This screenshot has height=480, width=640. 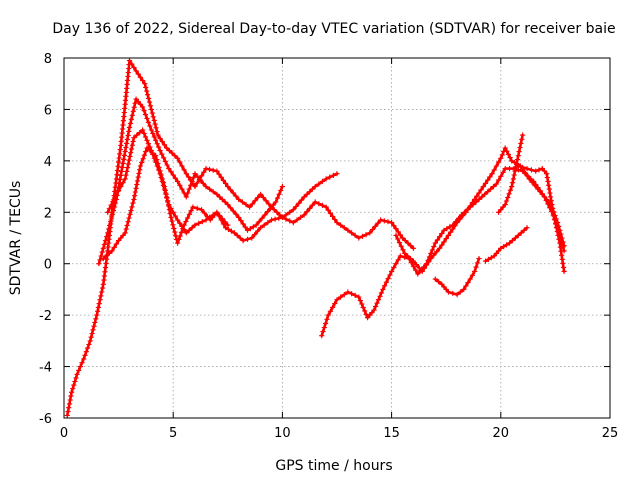 I want to click on y-tick-label: 4, so click(x=48, y=162).